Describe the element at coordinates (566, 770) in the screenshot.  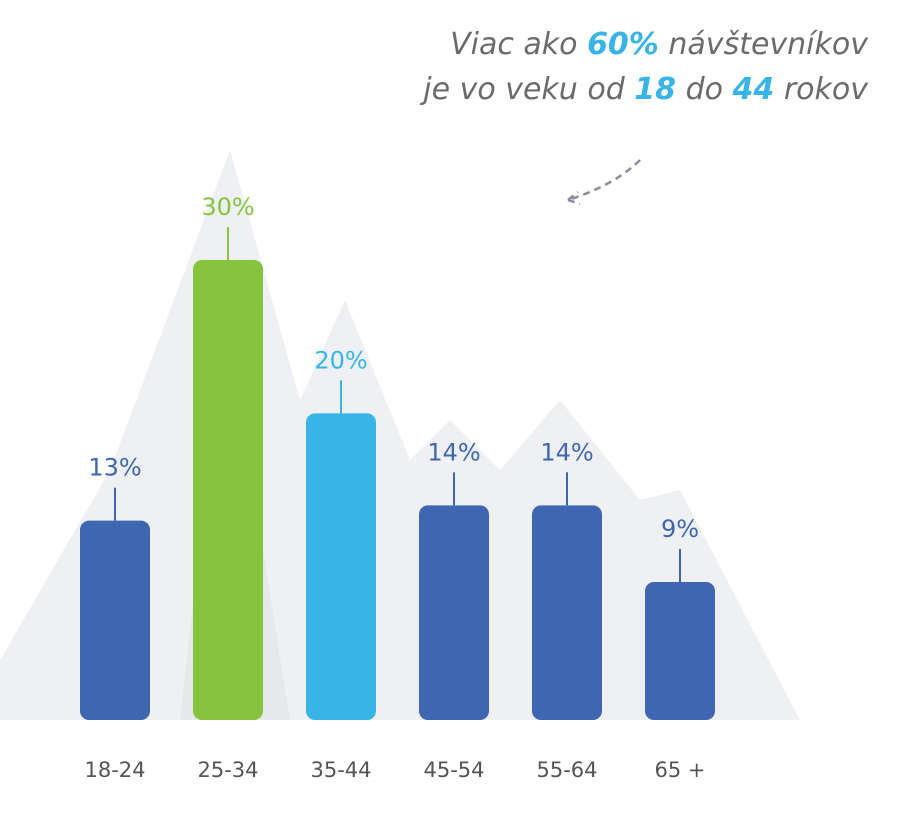
I see `category-label: 55-64` at that location.